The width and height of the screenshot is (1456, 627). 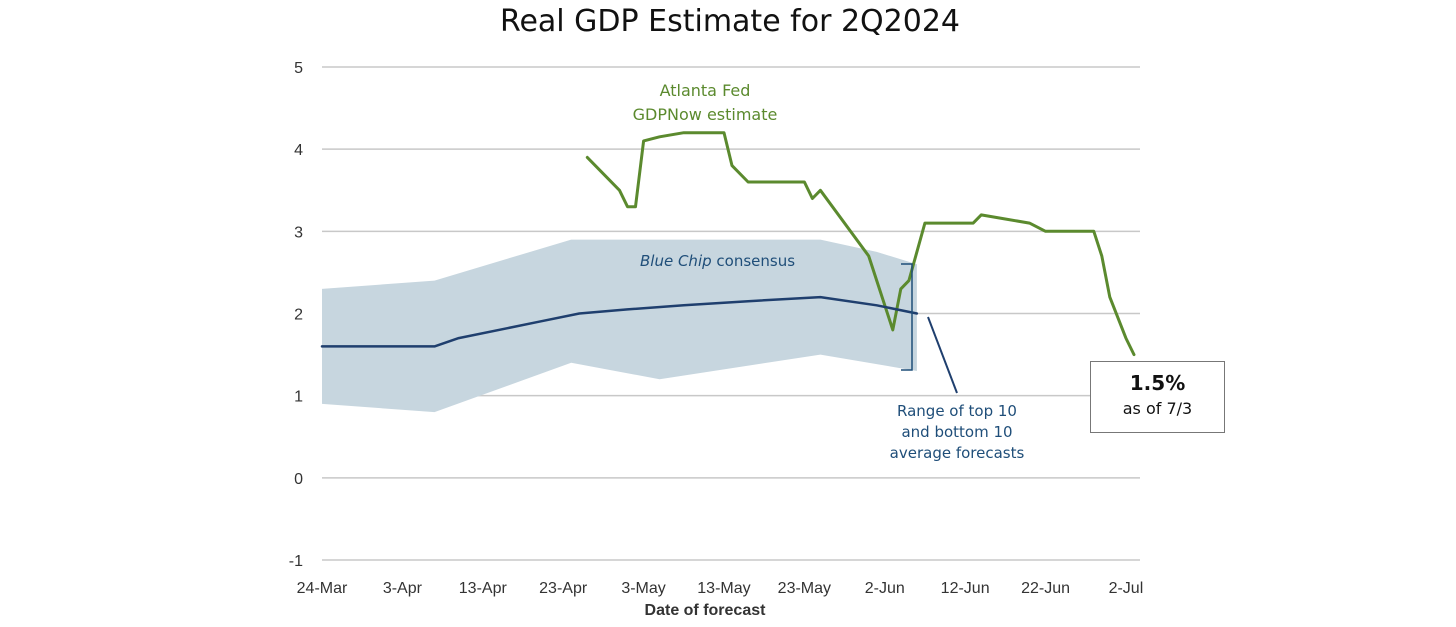 I want to click on y-tick-label: 5, so click(x=298, y=68).